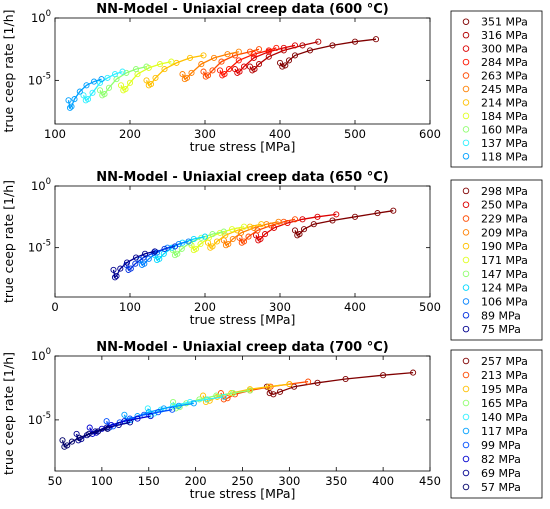 Image resolution: width=550 pixels, height=509 pixels. What do you see at coordinates (243, 481) in the screenshot?
I see `x-tick-label: 250` at bounding box center [243, 481].